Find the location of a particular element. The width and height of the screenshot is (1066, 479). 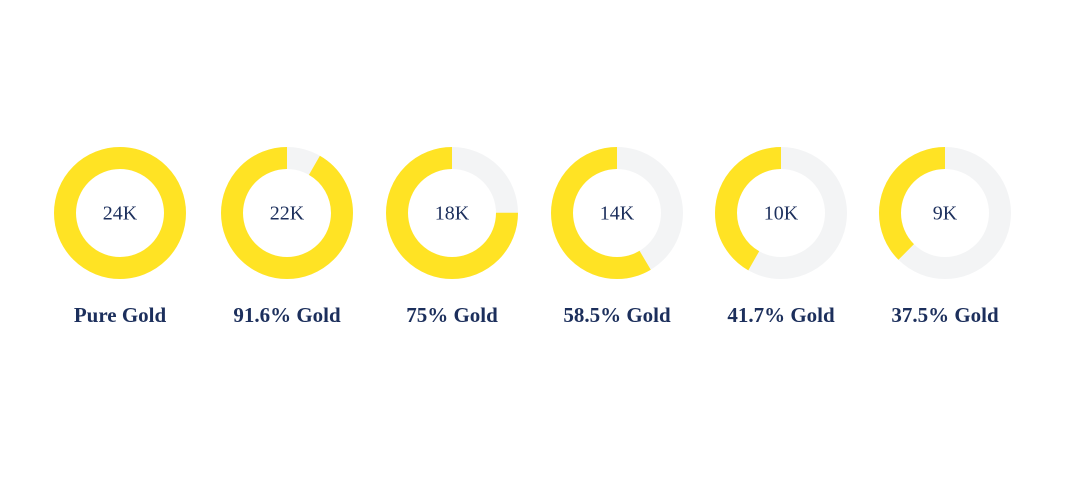

donut-center-label: 18K is located at coordinates (452, 214).